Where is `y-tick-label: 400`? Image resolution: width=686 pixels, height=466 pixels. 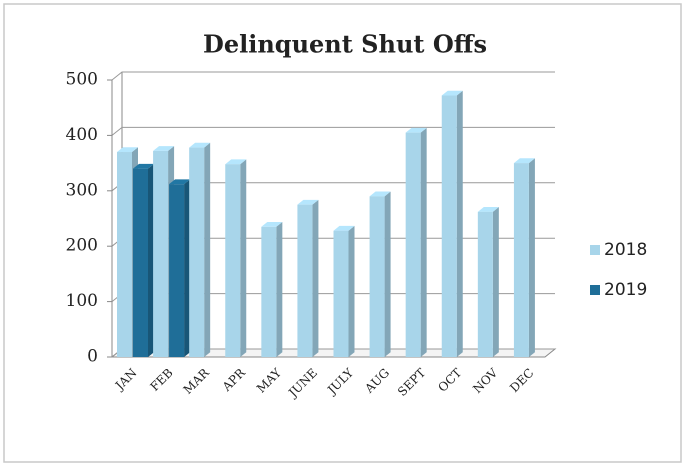
y-tick-label: 400 is located at coordinates (82, 135).